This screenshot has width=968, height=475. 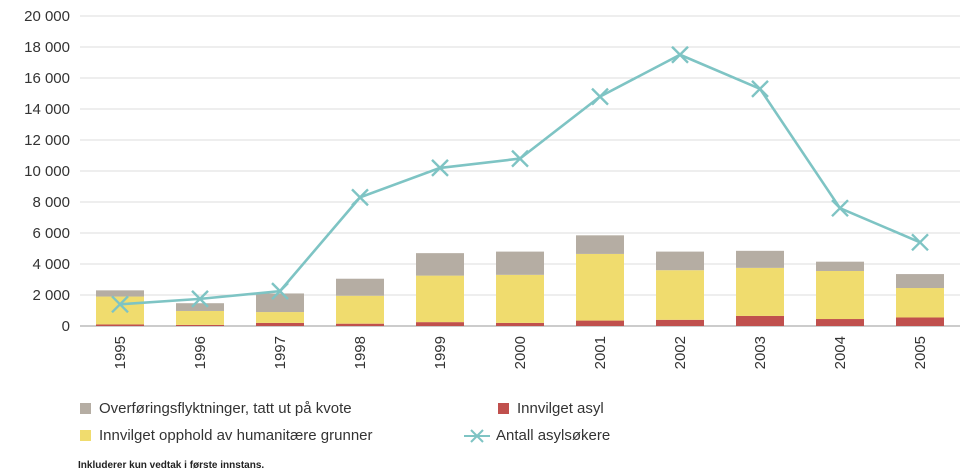 What do you see at coordinates (503, 408) in the screenshot?
I see `legend-swatch-asyl` at bounding box center [503, 408].